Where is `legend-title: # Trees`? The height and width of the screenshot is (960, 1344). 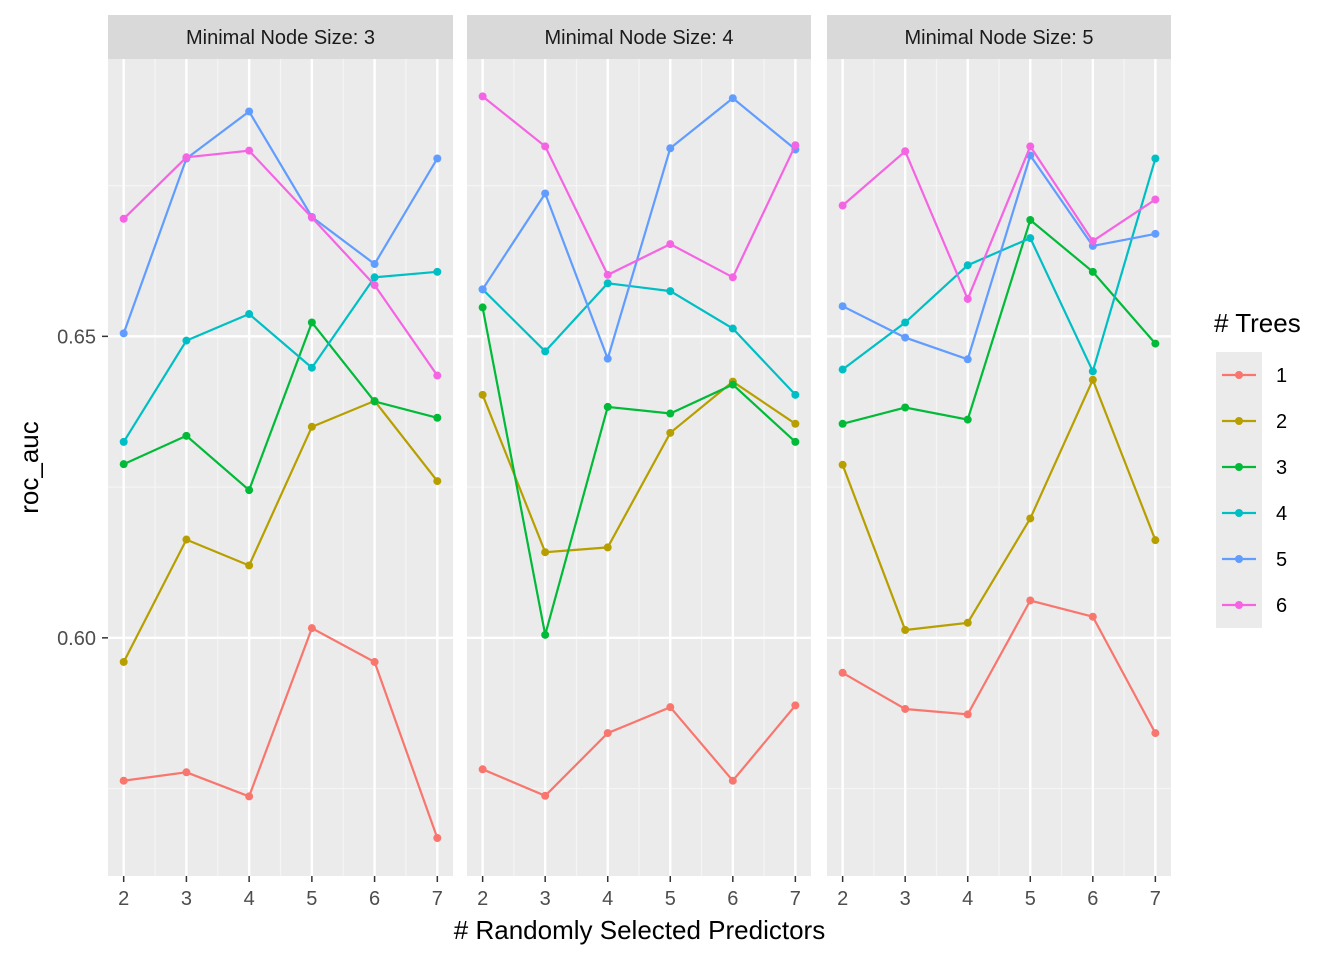 legend-title: # Trees is located at coordinates (1257, 323).